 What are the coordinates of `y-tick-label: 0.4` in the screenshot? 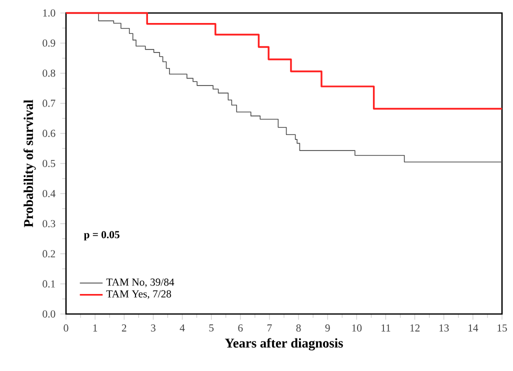 It's located at (49, 194).